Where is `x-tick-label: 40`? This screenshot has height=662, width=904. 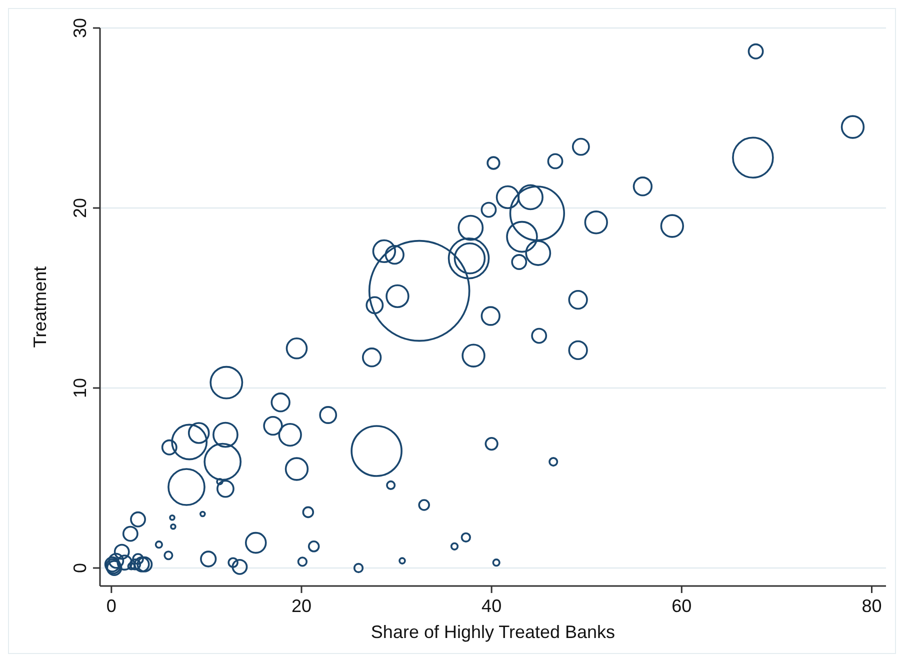 x-tick-label: 40 is located at coordinates (492, 606).